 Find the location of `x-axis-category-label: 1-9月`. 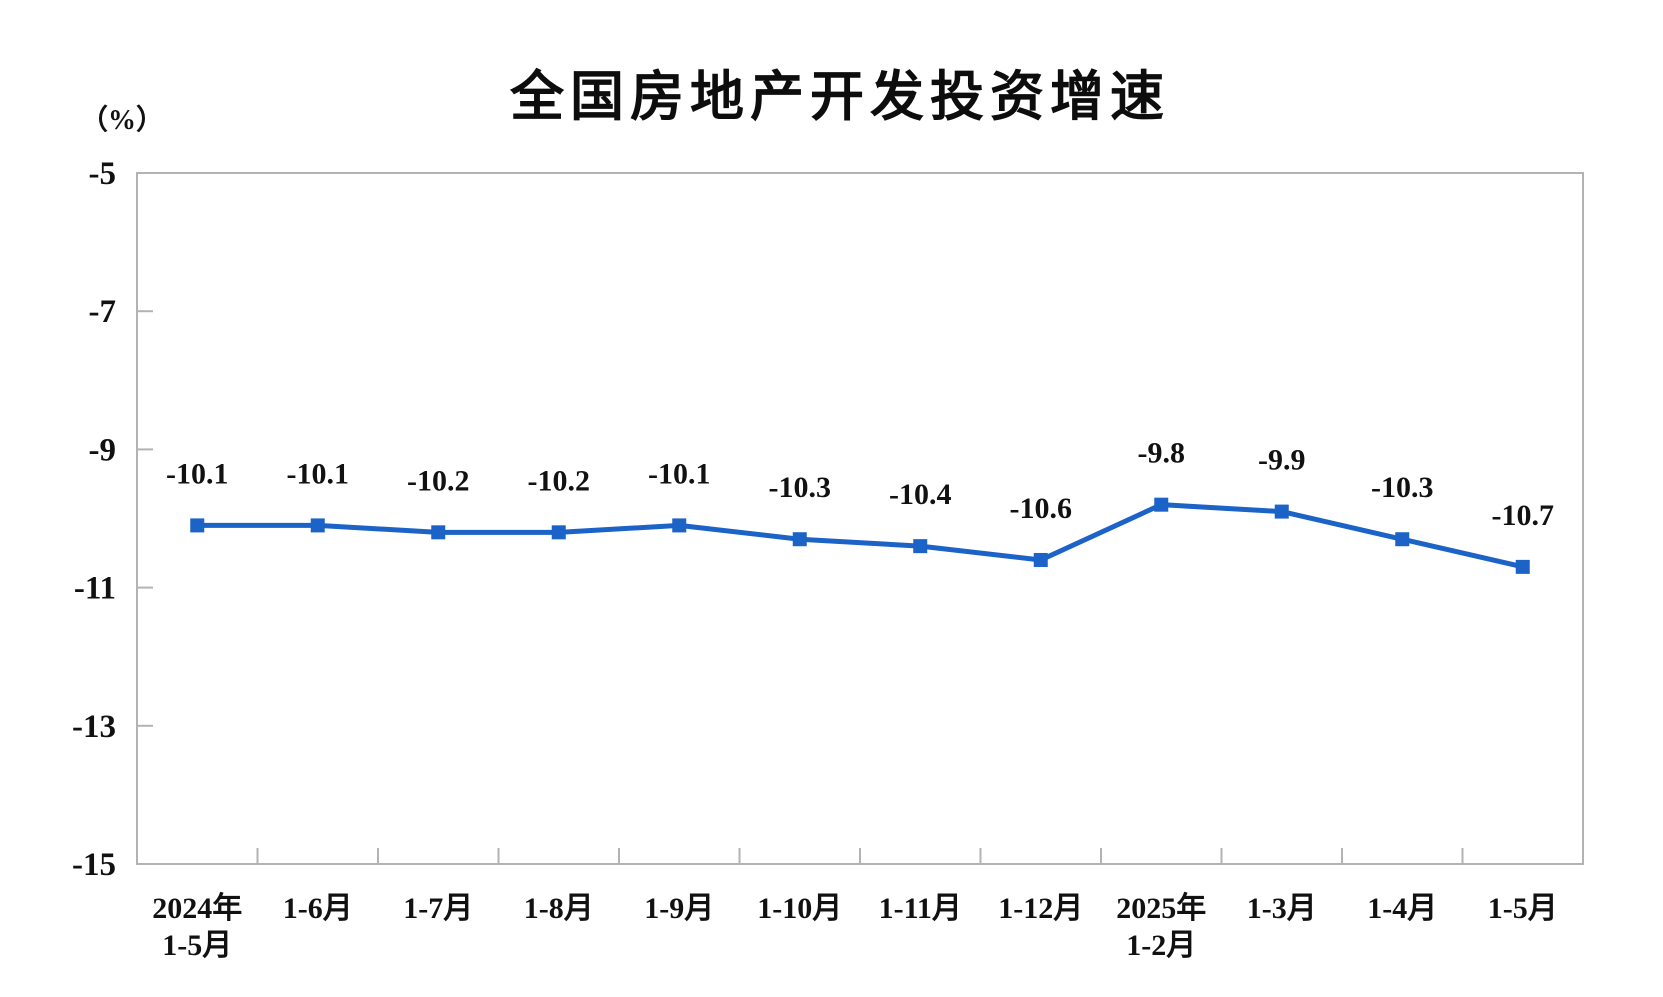

x-axis-category-label: 1-9月 is located at coordinates (679, 908).